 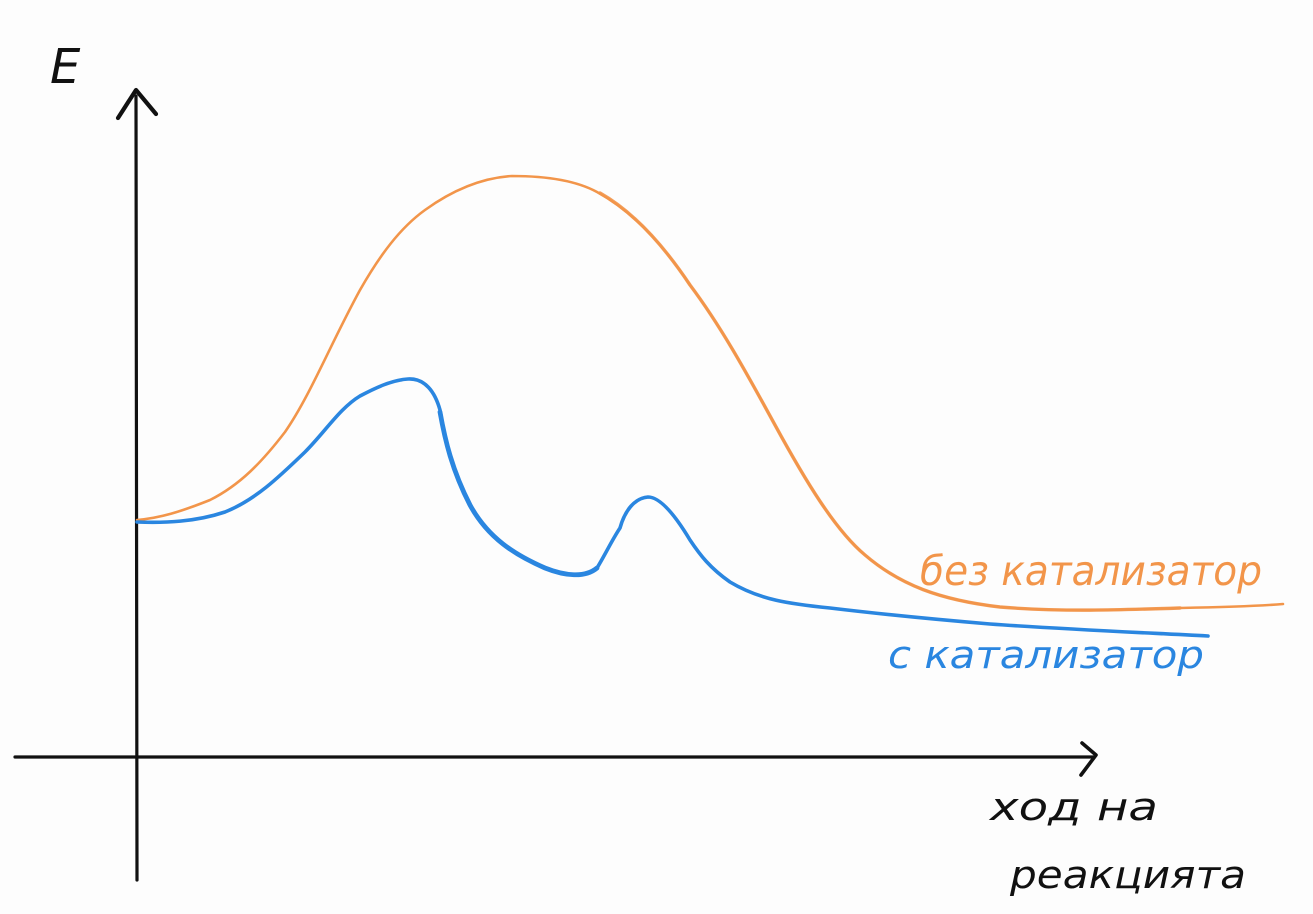 I want to click on x-axis-label-line2: реакцията, so click(x=1127, y=875).